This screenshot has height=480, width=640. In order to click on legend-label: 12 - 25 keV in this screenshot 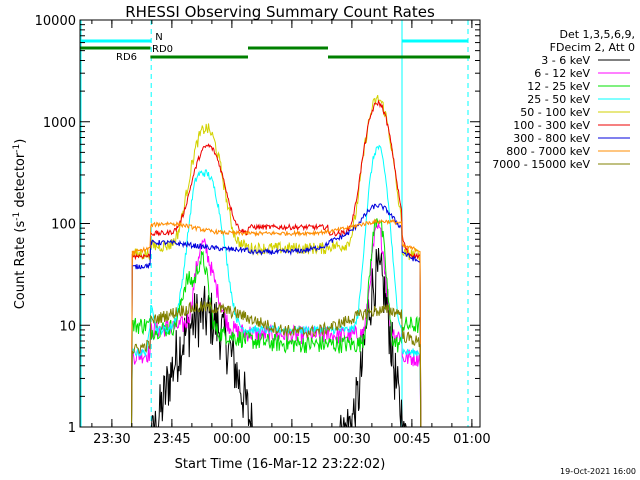, I will do `click(558, 86)`.